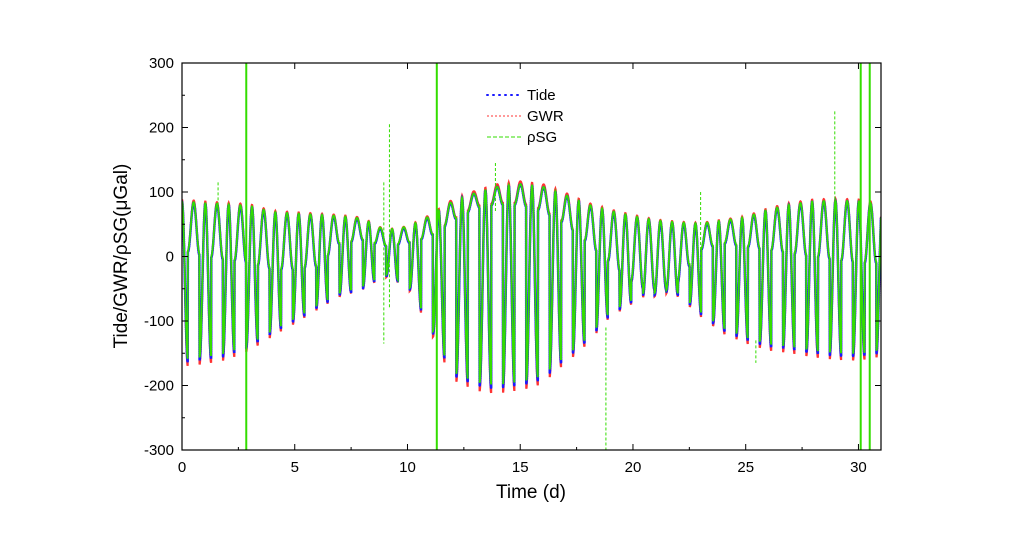  I want to click on x-tick-label: 15, so click(520, 467).